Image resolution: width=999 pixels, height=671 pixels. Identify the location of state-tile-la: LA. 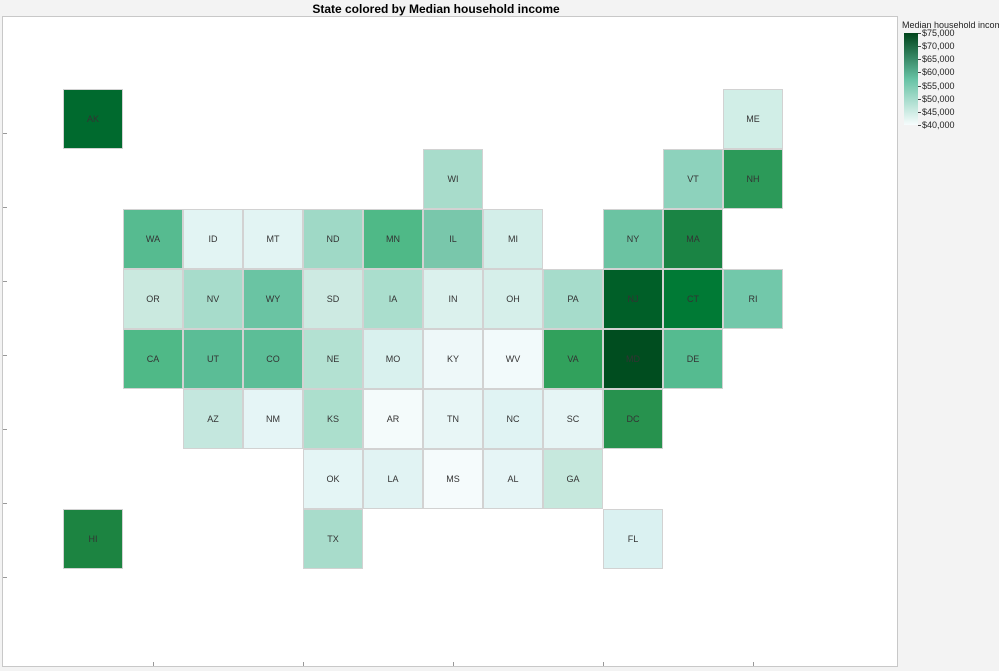
(393, 479).